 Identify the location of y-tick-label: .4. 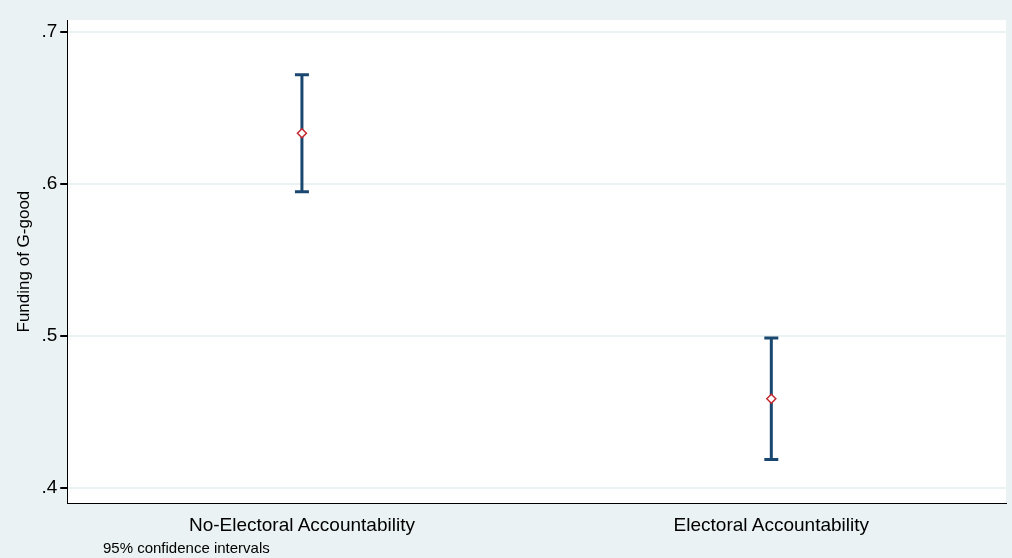
(49, 487).